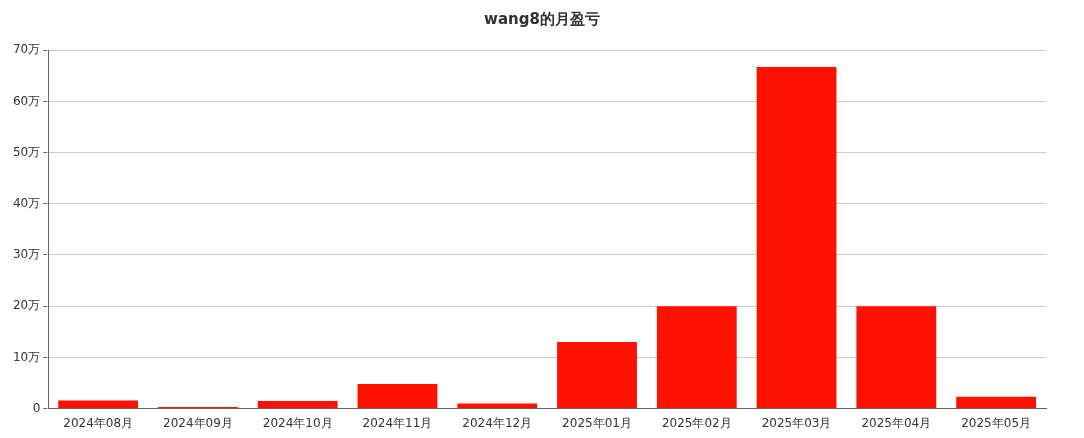 This screenshot has height=438, width=1084. Describe the element at coordinates (597, 422) in the screenshot. I see `x-tick-label: 2025年01月` at that location.